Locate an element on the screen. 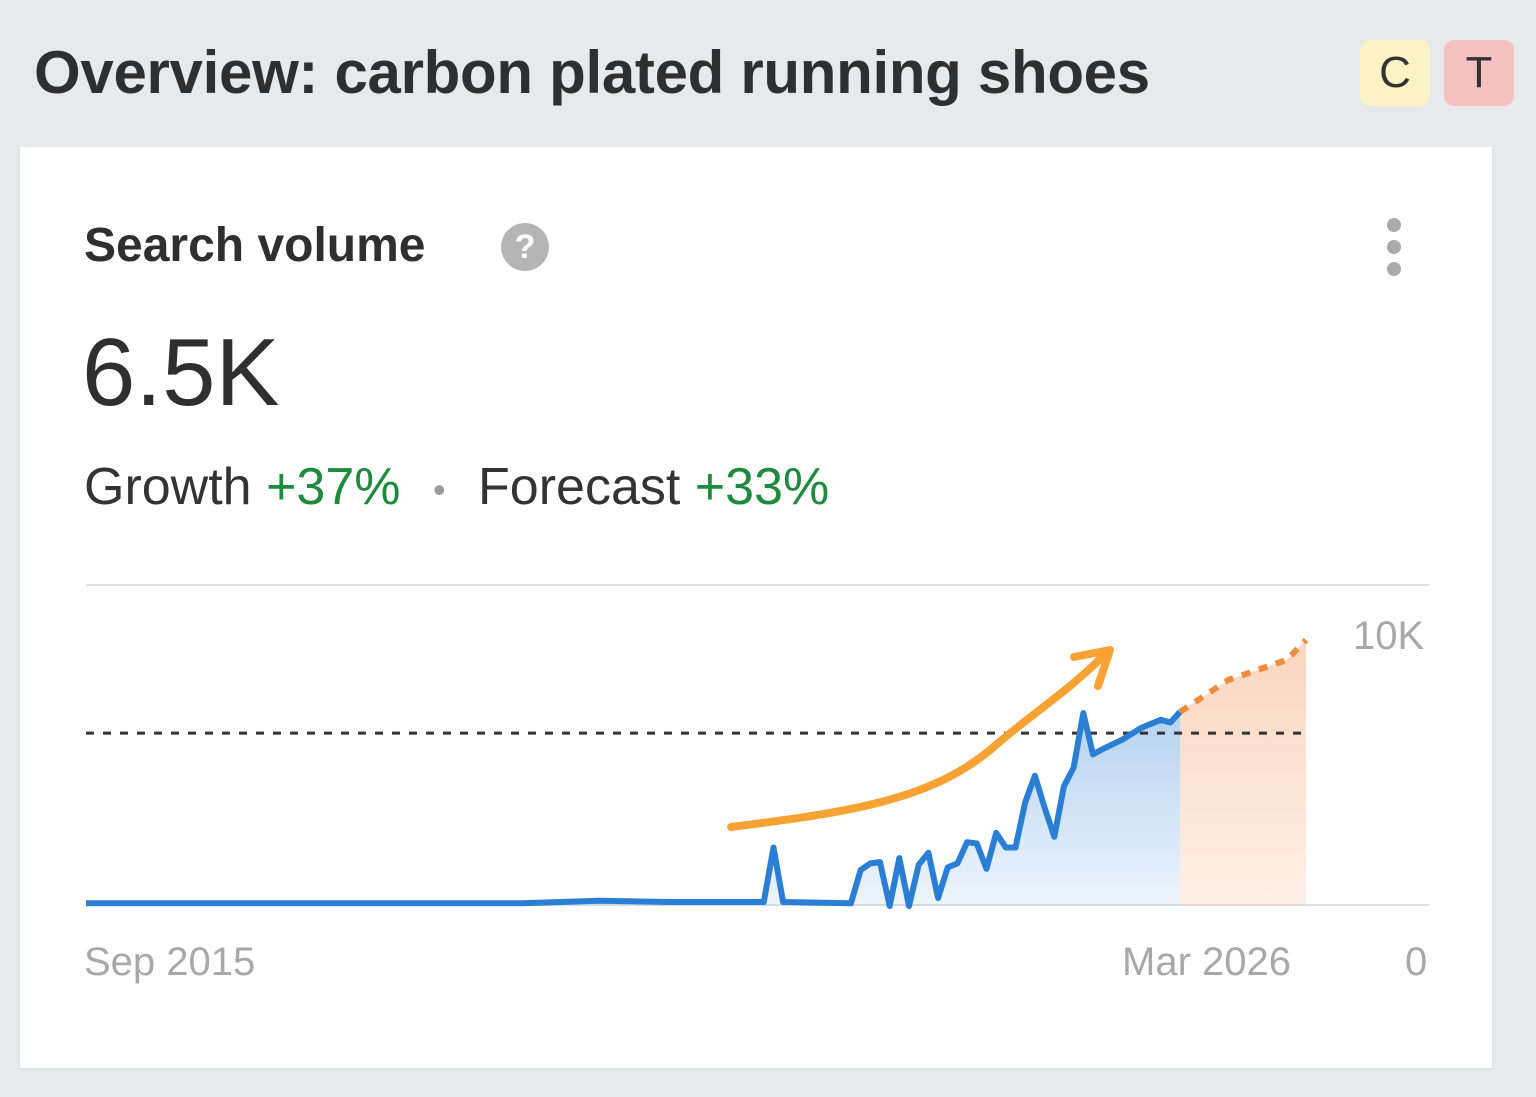 Image resolution: width=1536 pixels, height=1097 pixels. trend-arrow is located at coordinates (918, 740).